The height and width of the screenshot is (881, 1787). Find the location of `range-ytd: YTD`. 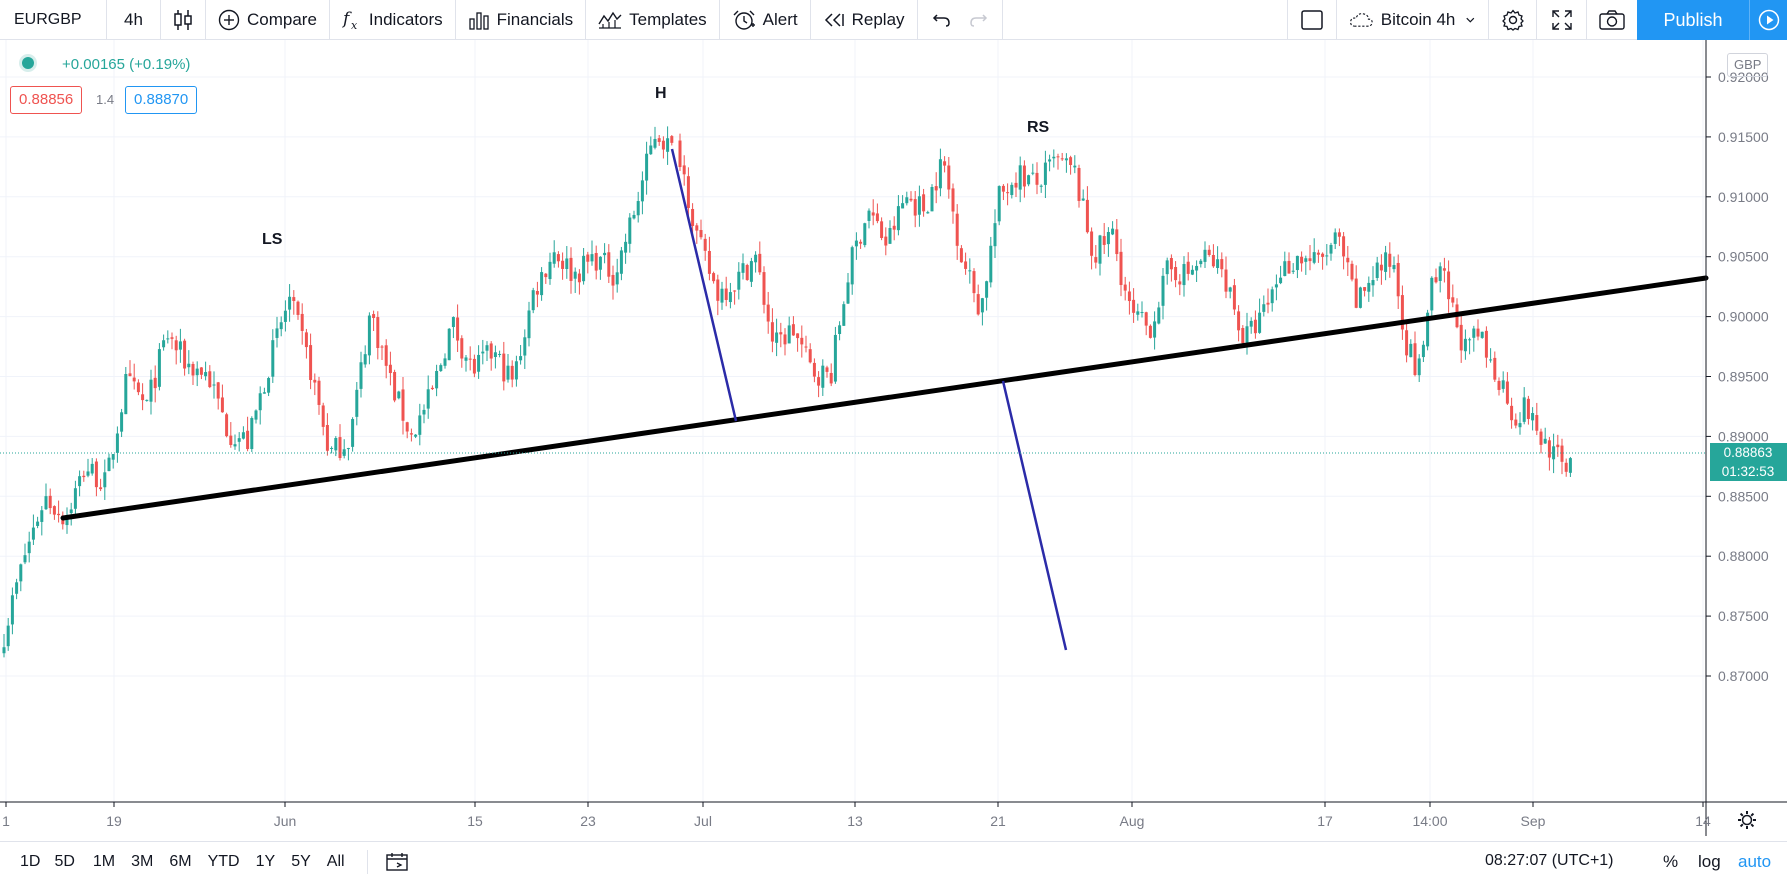

range-ytd: YTD is located at coordinates (223, 861).